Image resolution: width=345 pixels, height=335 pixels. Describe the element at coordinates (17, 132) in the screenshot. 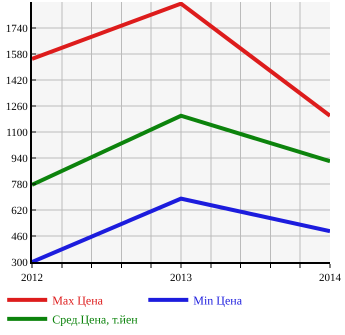

I see `y-tick-label: 1100` at that location.